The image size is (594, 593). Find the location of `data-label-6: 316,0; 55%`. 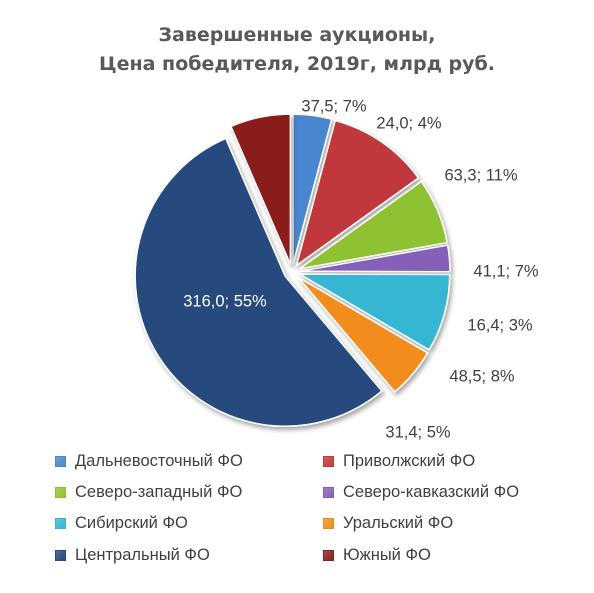

data-label-6: 316,0; 55% is located at coordinates (225, 301).